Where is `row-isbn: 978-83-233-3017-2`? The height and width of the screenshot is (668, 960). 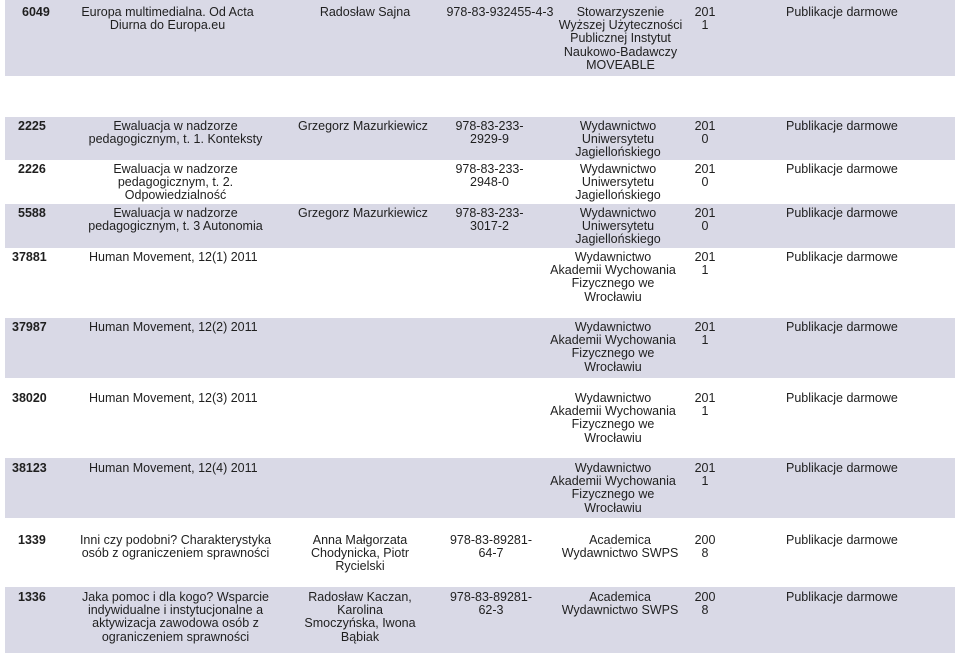
row-isbn: 978-83-233-3017-2 is located at coordinates (489, 220).